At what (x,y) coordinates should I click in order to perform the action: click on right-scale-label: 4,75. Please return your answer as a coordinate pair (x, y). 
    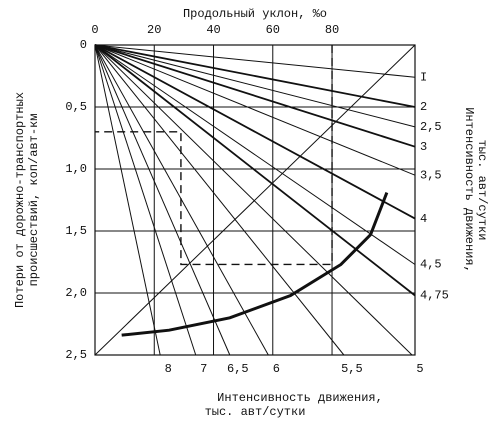
    Looking at the image, I should click on (434, 296).